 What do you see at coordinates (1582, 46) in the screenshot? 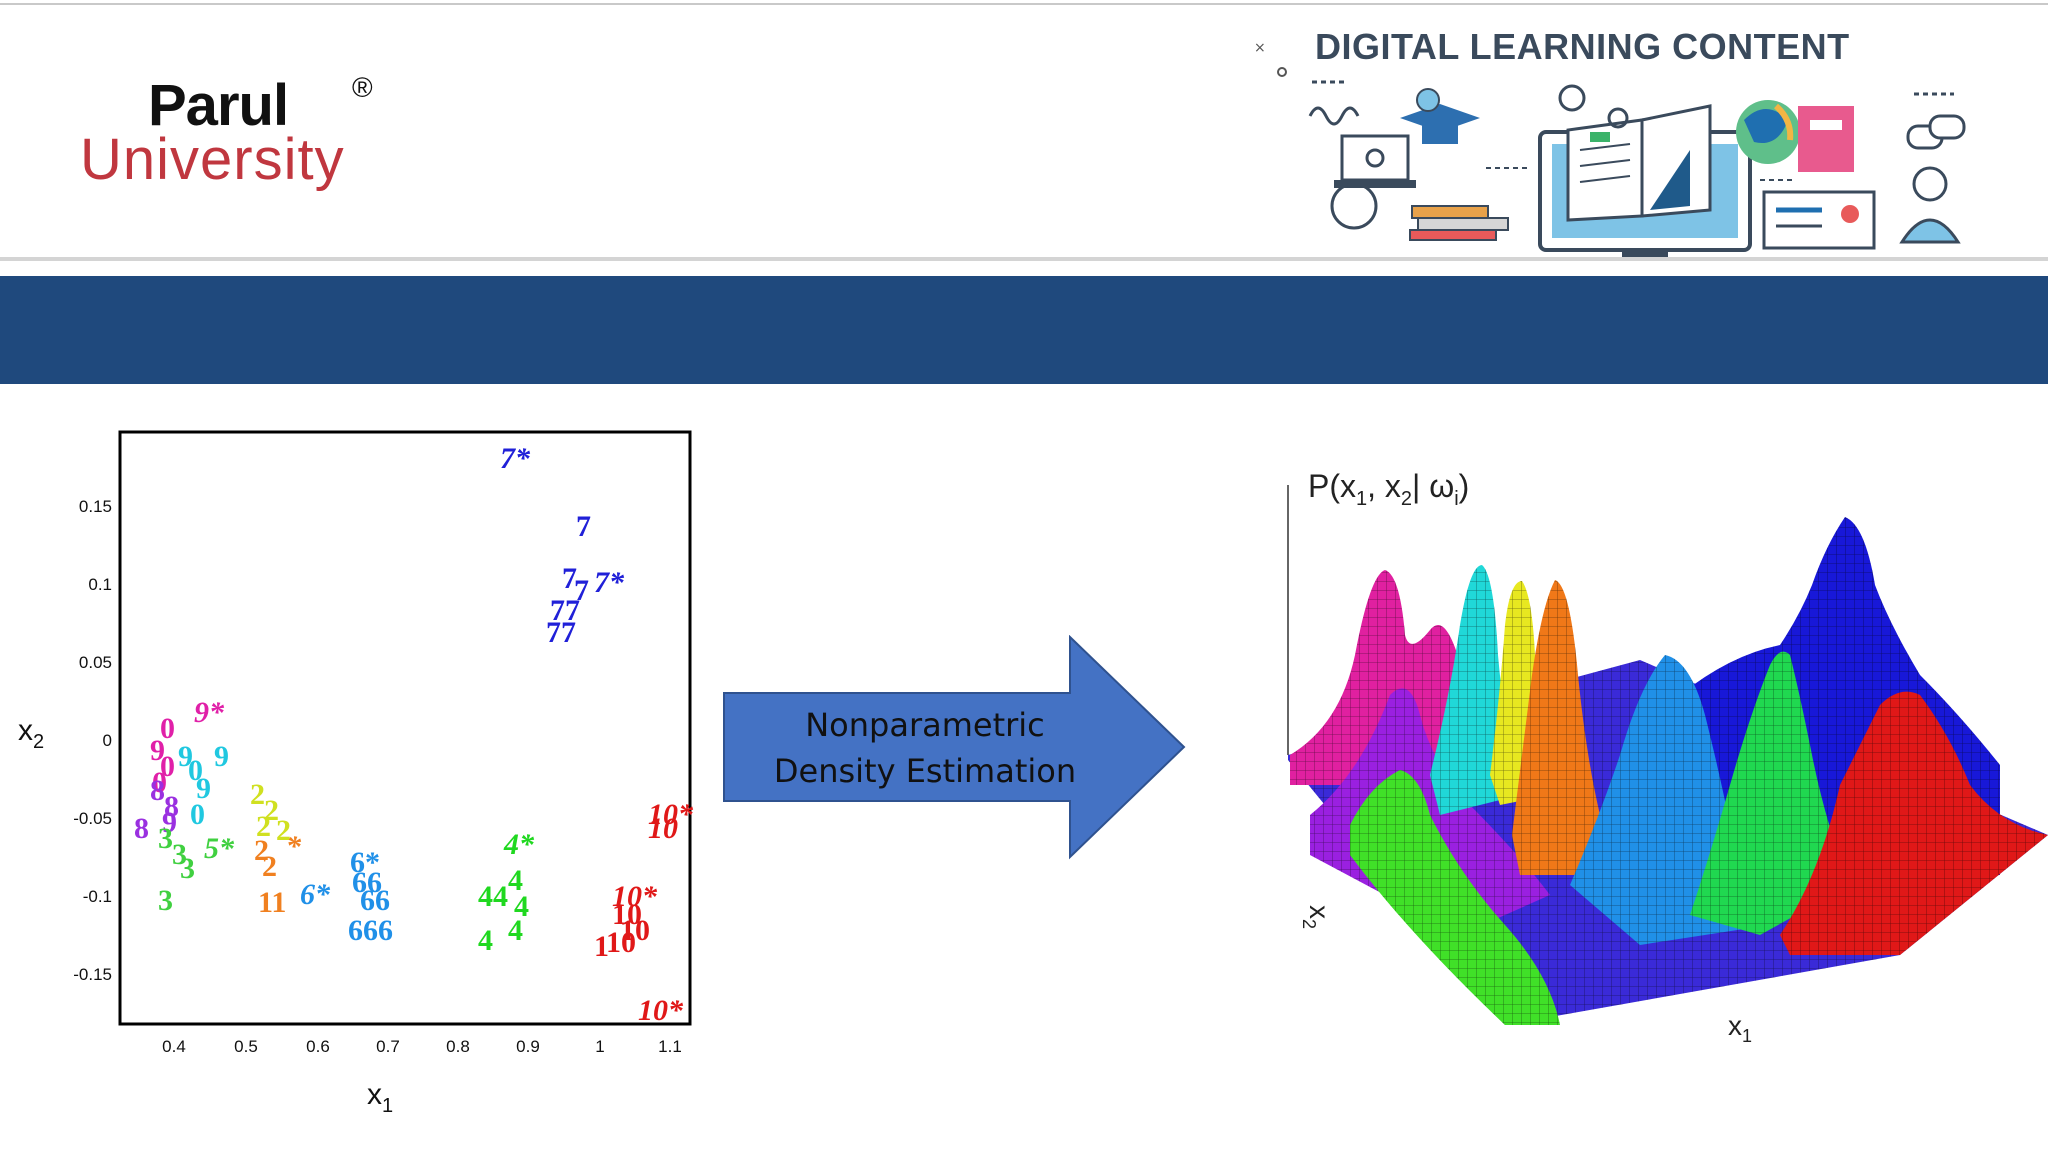
I see `digital-learning-title: DIGITAL LEARNING CONTENT` at bounding box center [1582, 46].